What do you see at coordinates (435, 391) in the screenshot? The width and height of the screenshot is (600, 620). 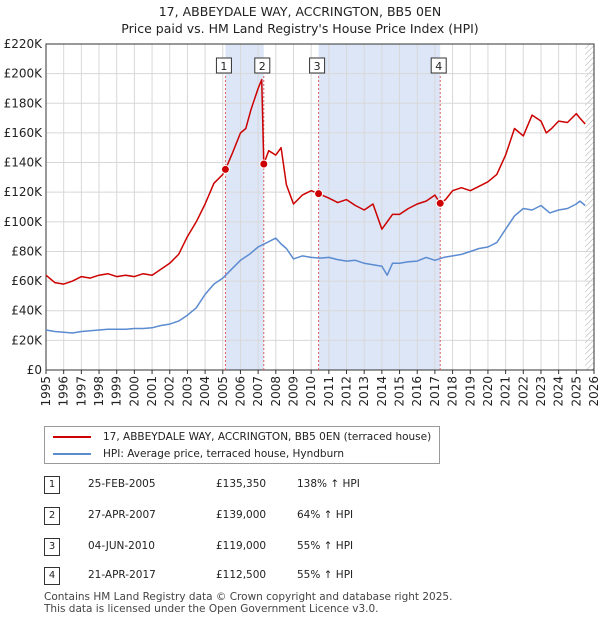 I see `x-tick-label: 2017` at bounding box center [435, 391].